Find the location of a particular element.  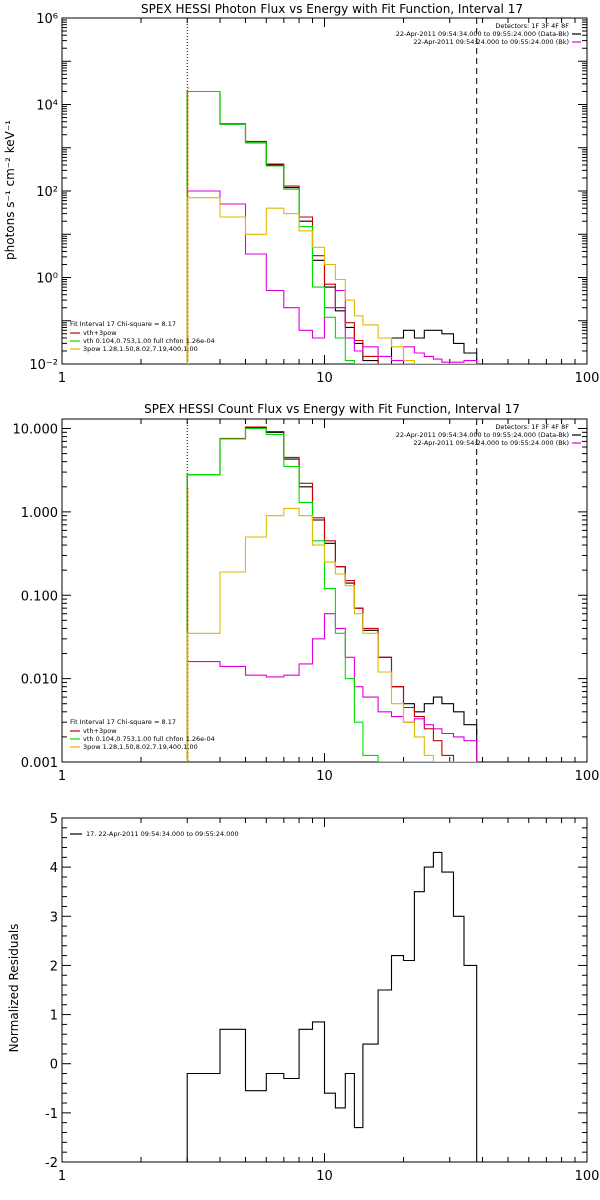

residuals-ylabel: Normalized Residuals is located at coordinates (14, 988).